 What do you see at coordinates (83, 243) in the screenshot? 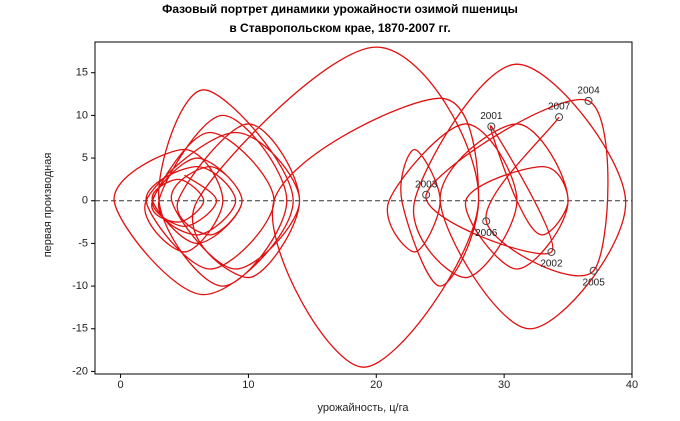
I see `y-tick-label: -5` at bounding box center [83, 243].